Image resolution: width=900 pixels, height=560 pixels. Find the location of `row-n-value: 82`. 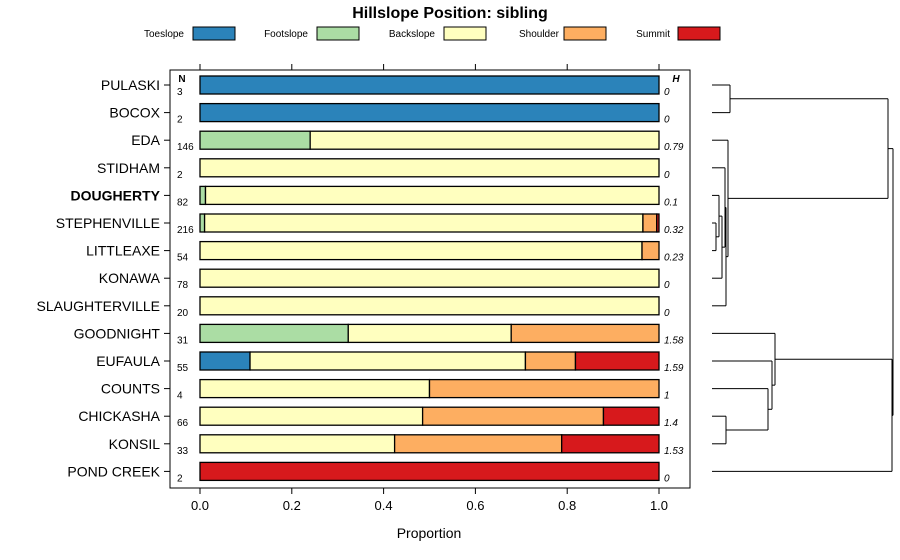

row-n-value: 82 is located at coordinates (183, 202).